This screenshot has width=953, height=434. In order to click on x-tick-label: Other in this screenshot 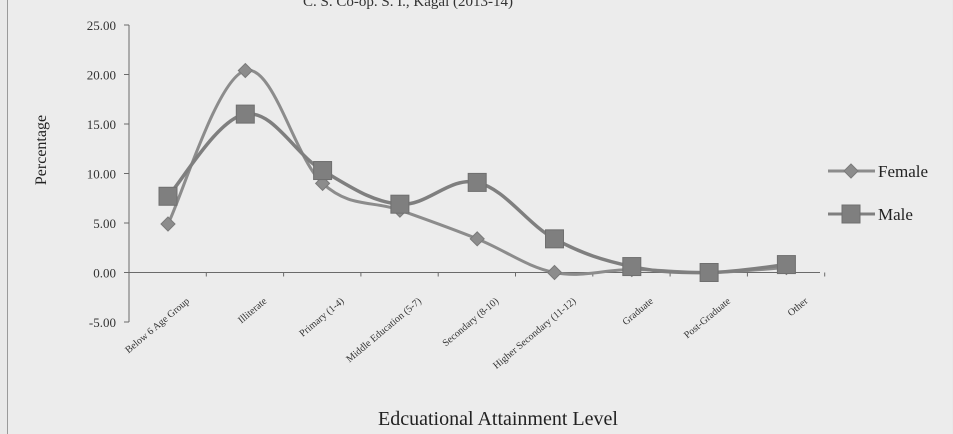, I will do `click(798, 306)`.